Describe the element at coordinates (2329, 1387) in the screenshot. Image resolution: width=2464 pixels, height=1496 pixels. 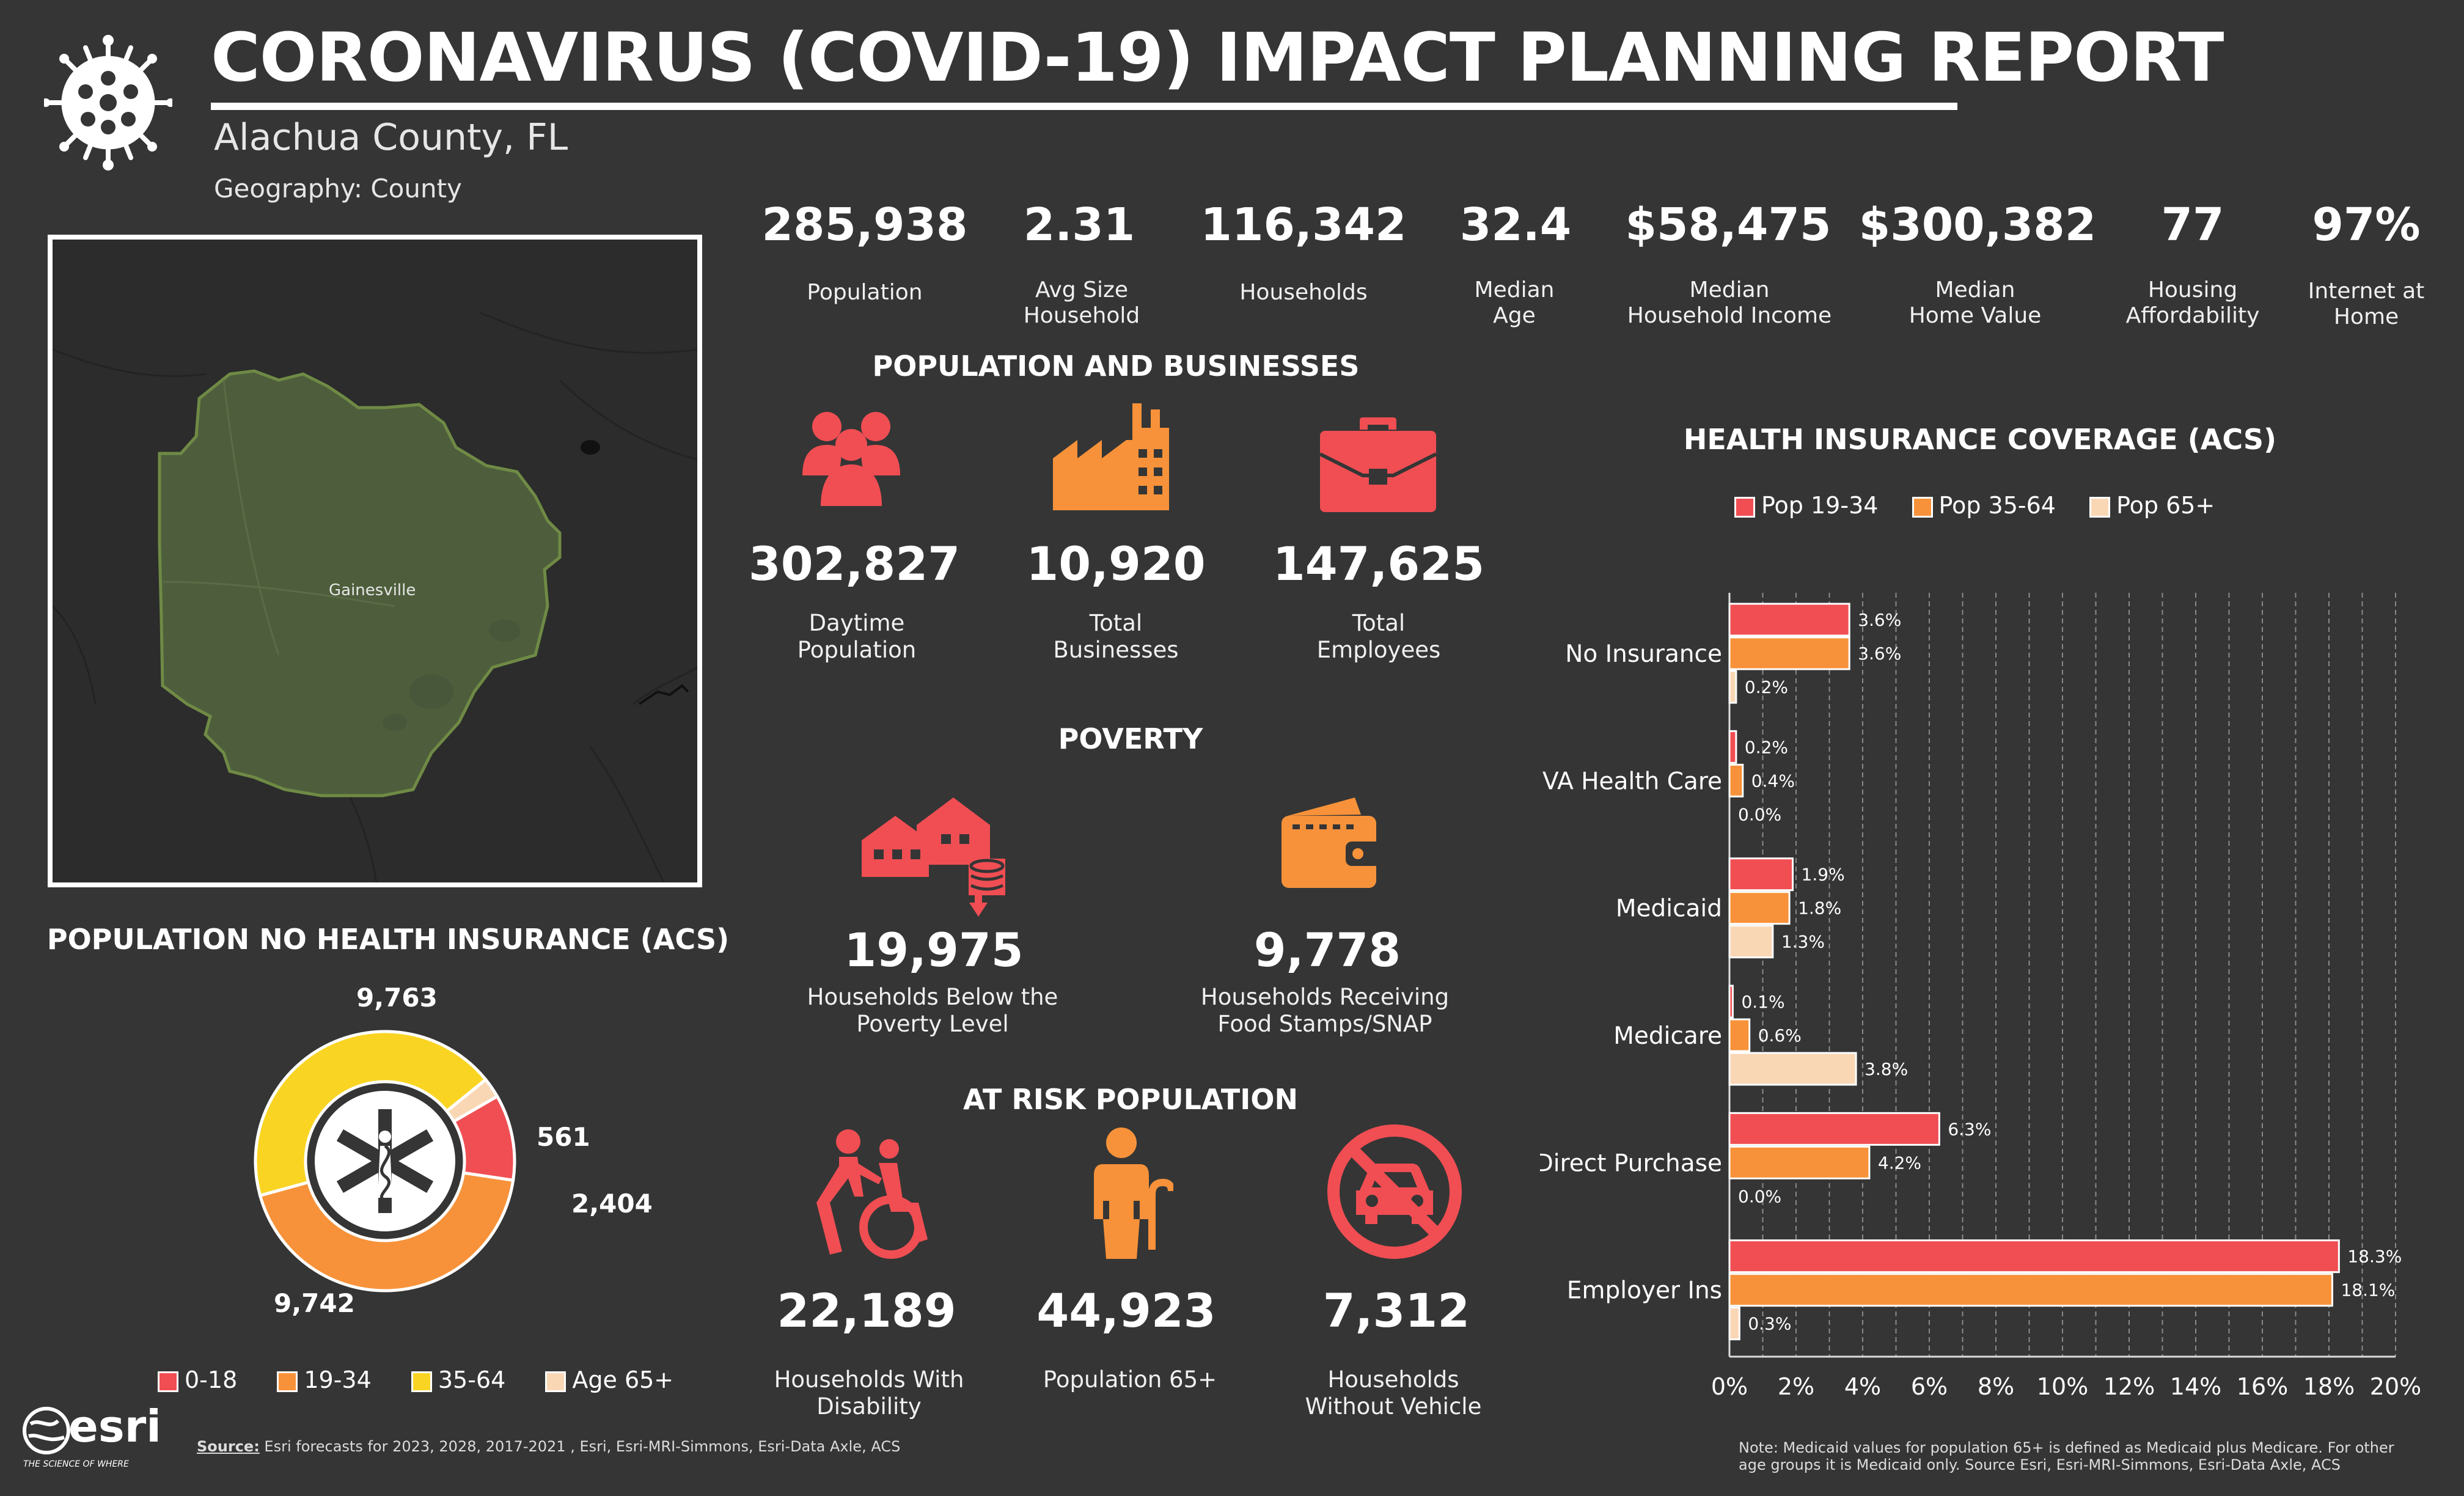
I see `x-tick-label: 18%` at that location.